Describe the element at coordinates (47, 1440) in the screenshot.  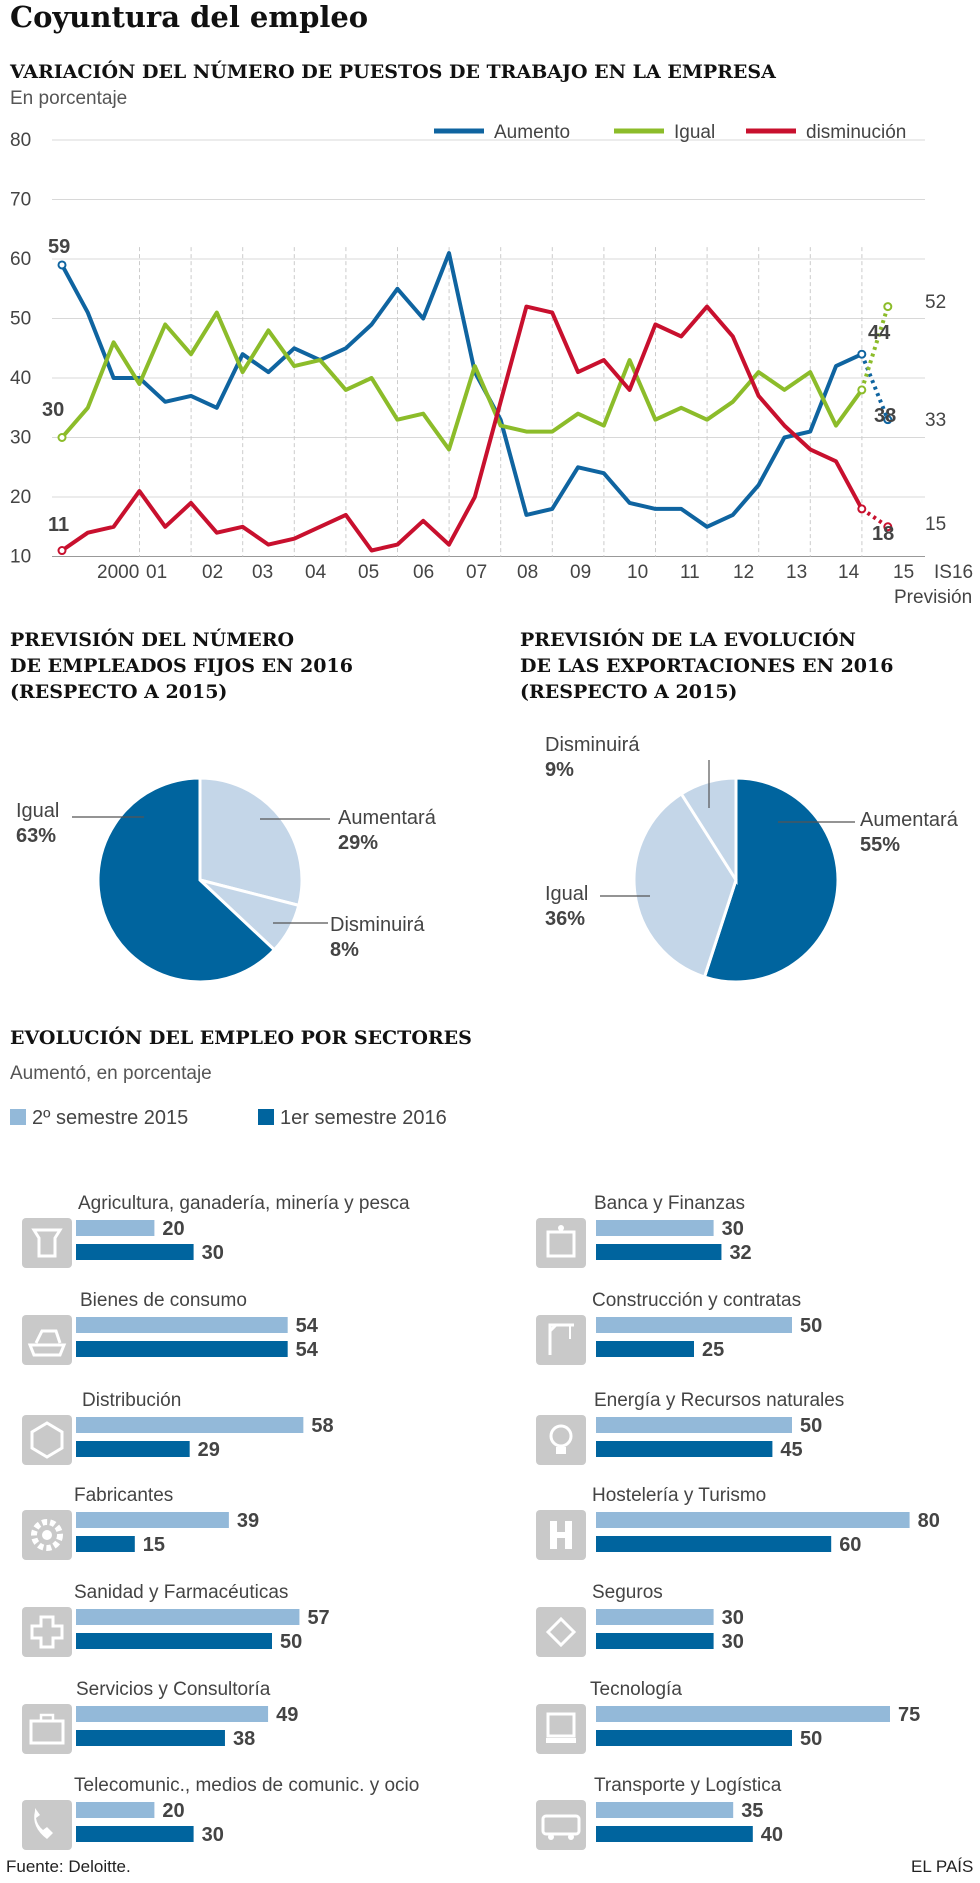
I see `distribution-icon` at that location.